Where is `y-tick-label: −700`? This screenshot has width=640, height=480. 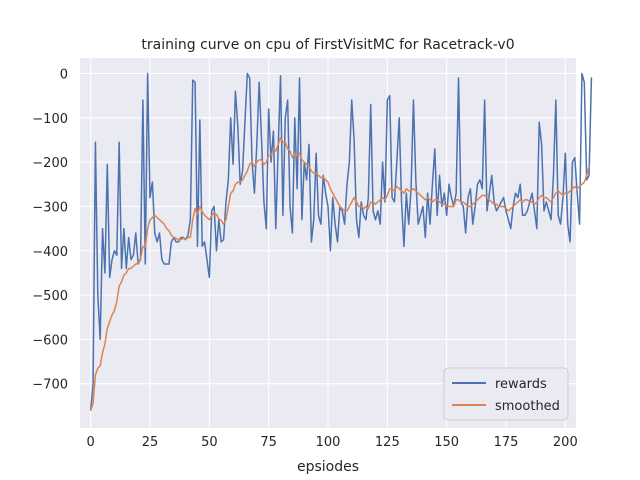
y-tick-label: −700 is located at coordinates (50, 385).